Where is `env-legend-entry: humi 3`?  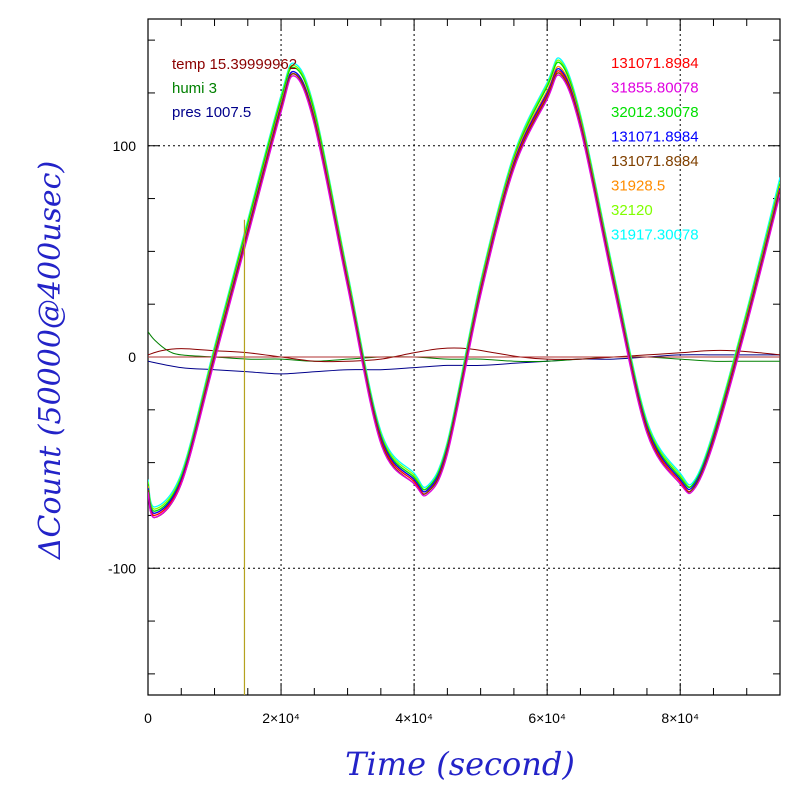 env-legend-entry: humi 3 is located at coordinates (194, 88).